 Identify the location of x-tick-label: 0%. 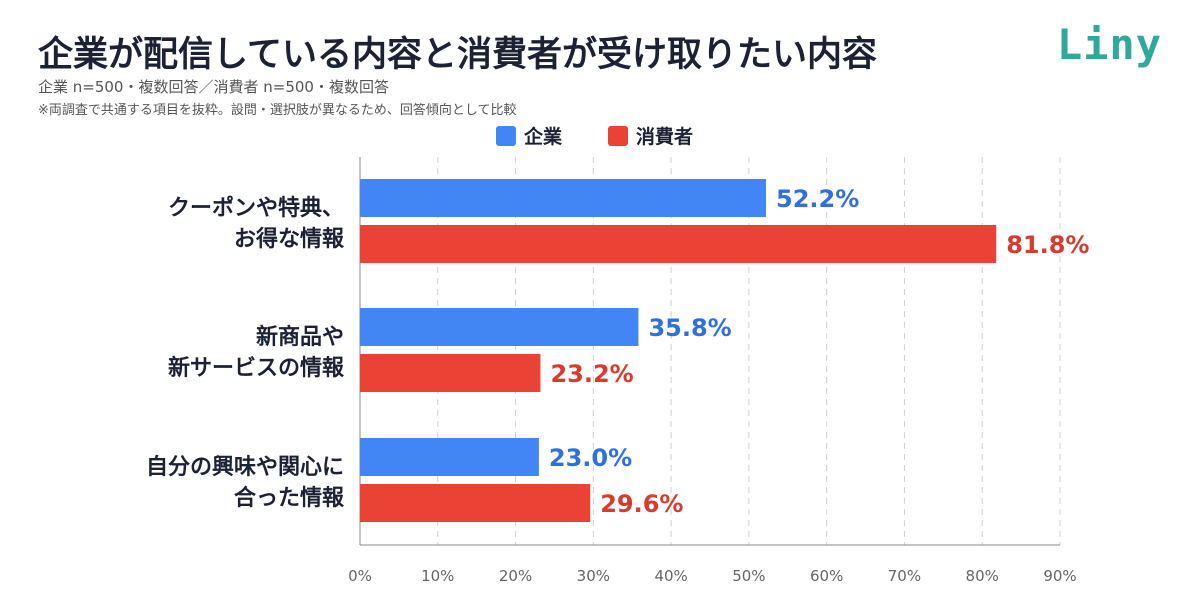
(360, 576).